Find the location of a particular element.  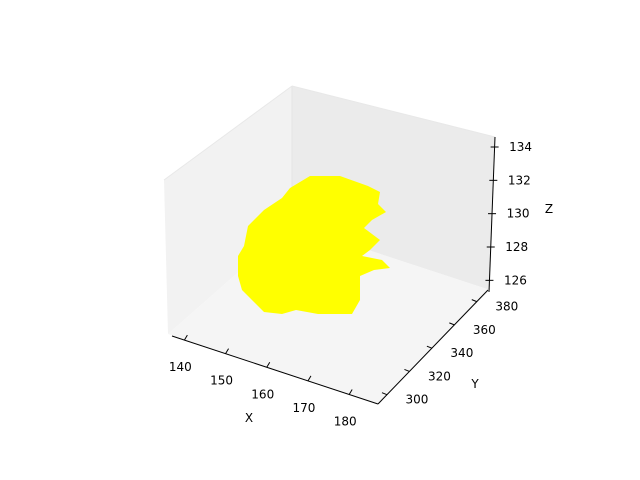

y-tick-label: 360 is located at coordinates (484, 330).